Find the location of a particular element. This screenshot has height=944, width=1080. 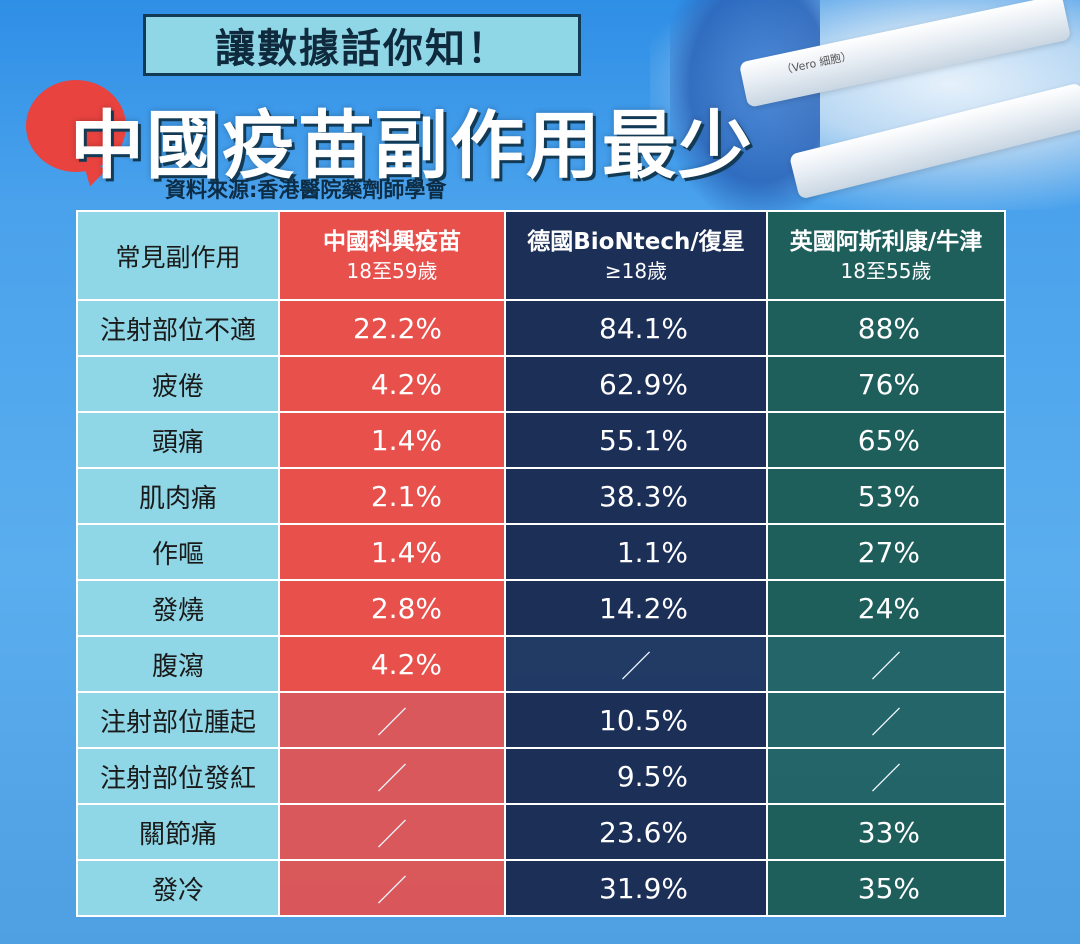

cell-uk: 27% is located at coordinates (886, 552).